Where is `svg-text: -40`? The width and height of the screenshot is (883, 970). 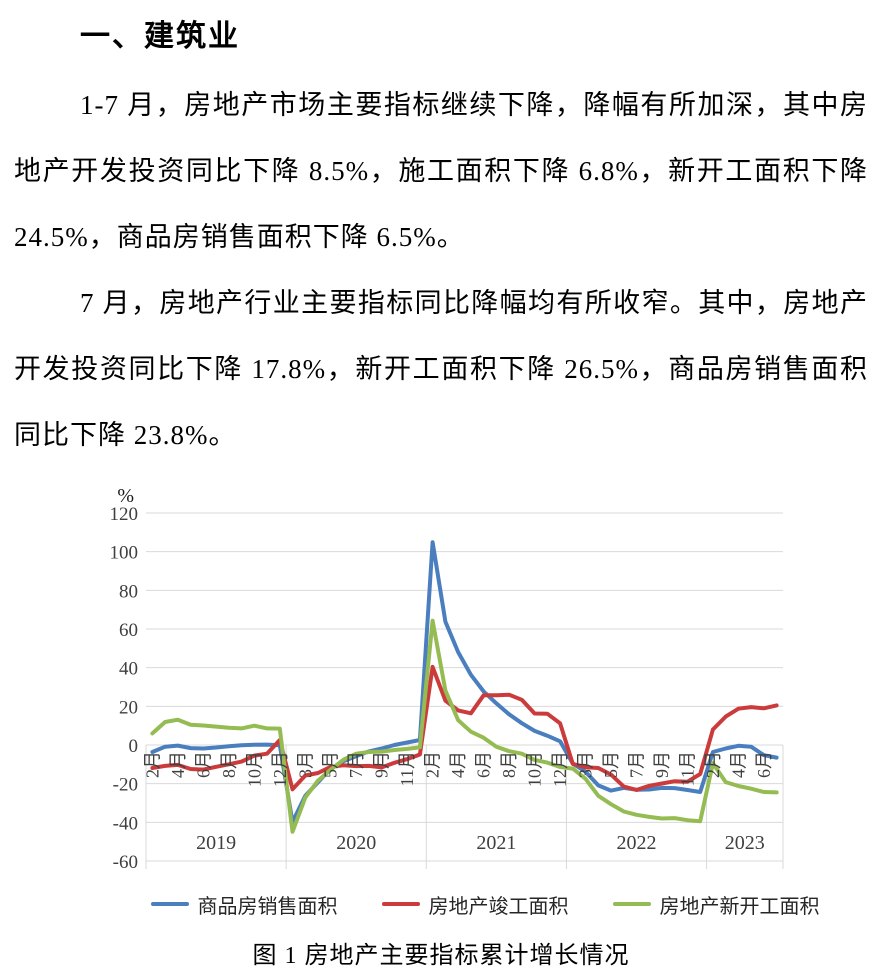
svg-text: -40 is located at coordinates (125, 823).